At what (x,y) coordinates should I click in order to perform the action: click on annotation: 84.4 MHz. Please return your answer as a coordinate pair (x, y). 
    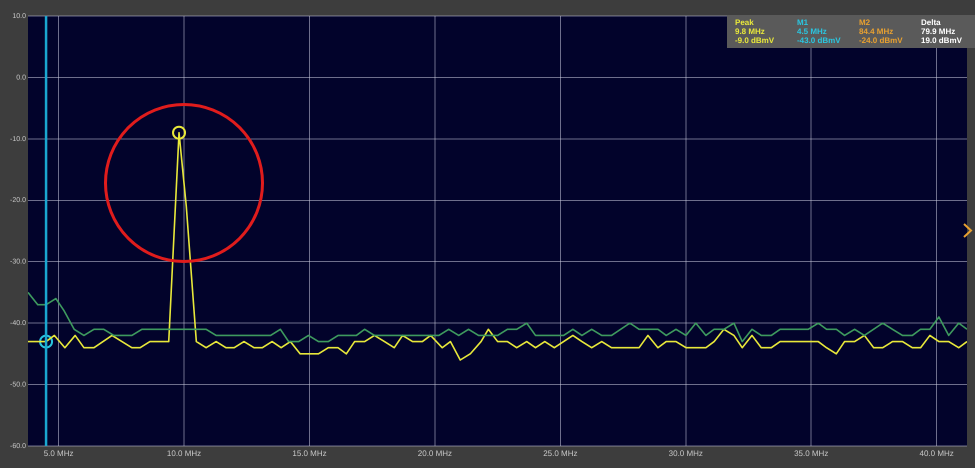
    Looking at the image, I should click on (876, 31).